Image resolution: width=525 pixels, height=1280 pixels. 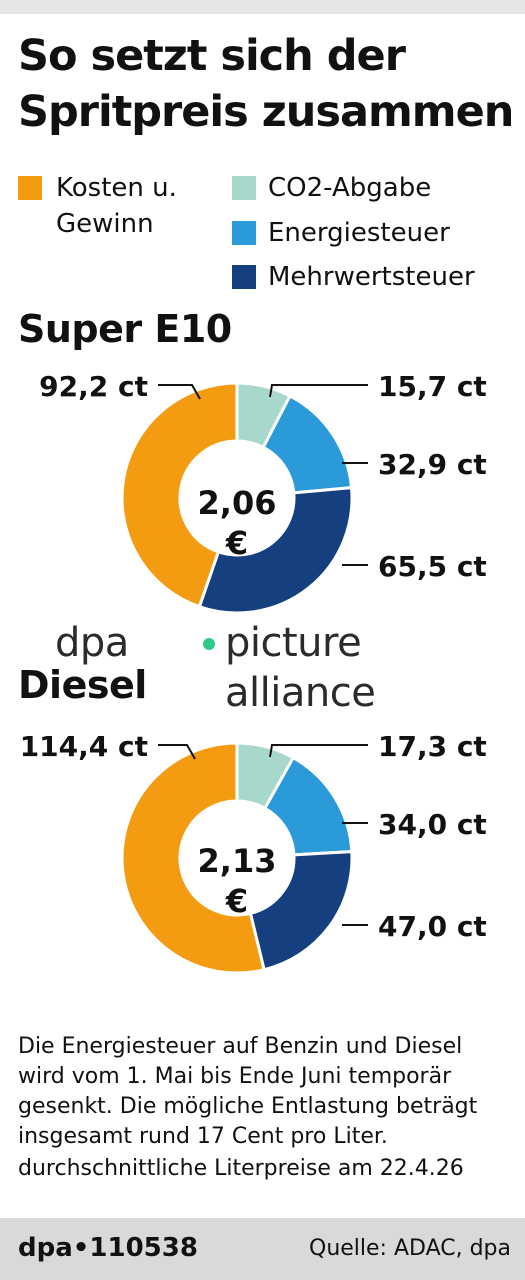 What do you see at coordinates (241, 1168) in the screenshot?
I see `date-footnote: durchschnittliche Literpreise am 22.4.26` at bounding box center [241, 1168].